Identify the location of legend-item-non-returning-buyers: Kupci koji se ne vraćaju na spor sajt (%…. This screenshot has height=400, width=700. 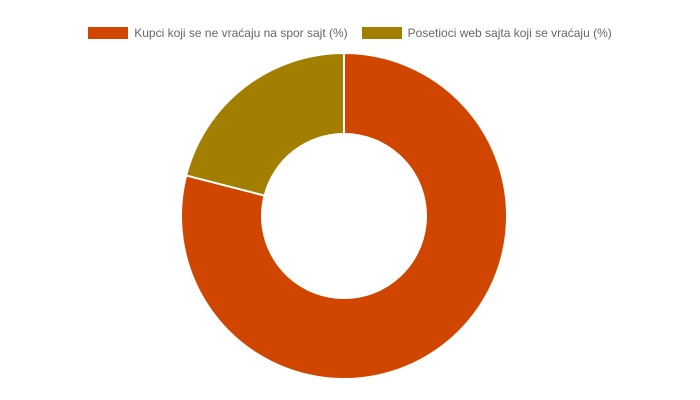
(218, 33).